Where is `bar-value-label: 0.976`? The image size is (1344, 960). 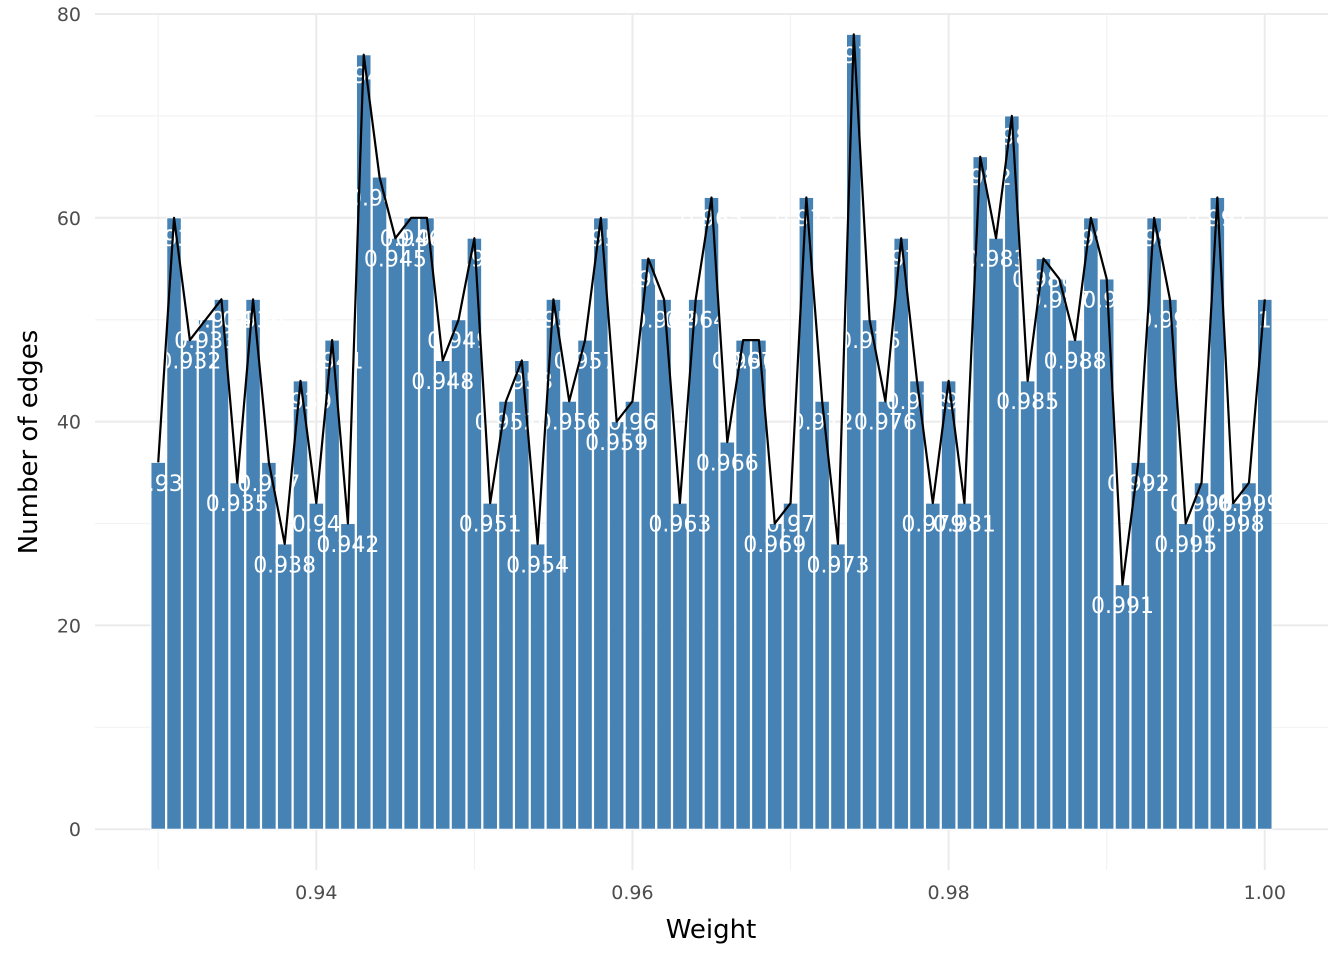
bar-value-label: 0.976 is located at coordinates (885, 423).